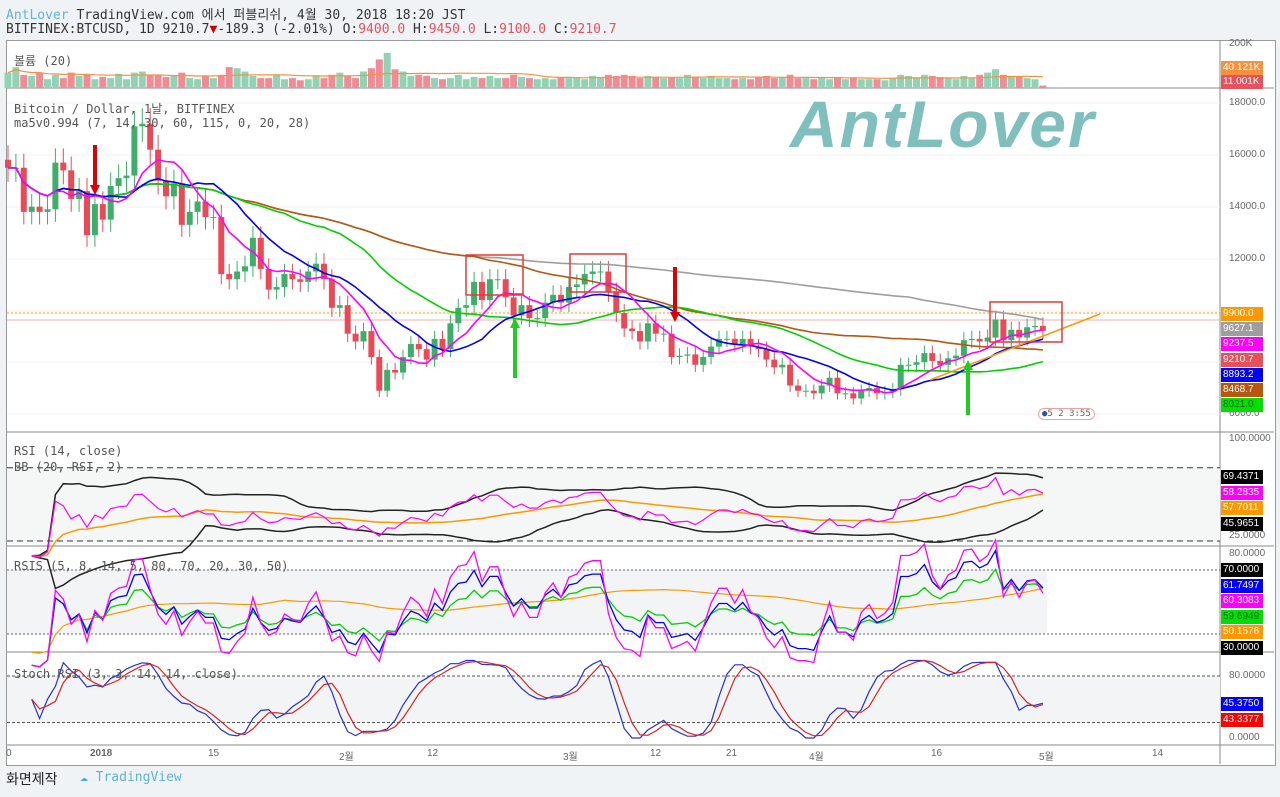 The image size is (1280, 797). What do you see at coordinates (523, 29) in the screenshot?
I see `low-value: 9100.0` at bounding box center [523, 29].